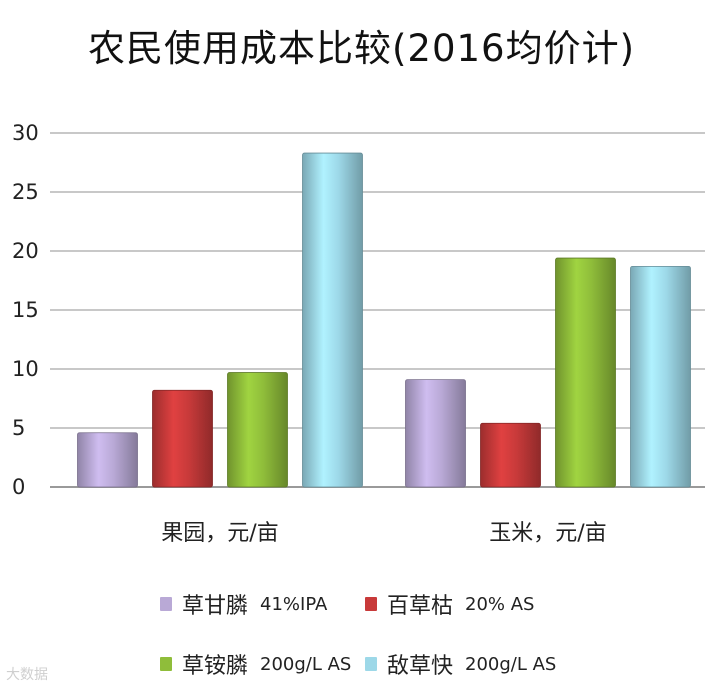  What do you see at coordinates (383, 533) in the screenshot?
I see `x-axis-categories: 果园，元/亩 玉米，元/亩` at bounding box center [383, 533].